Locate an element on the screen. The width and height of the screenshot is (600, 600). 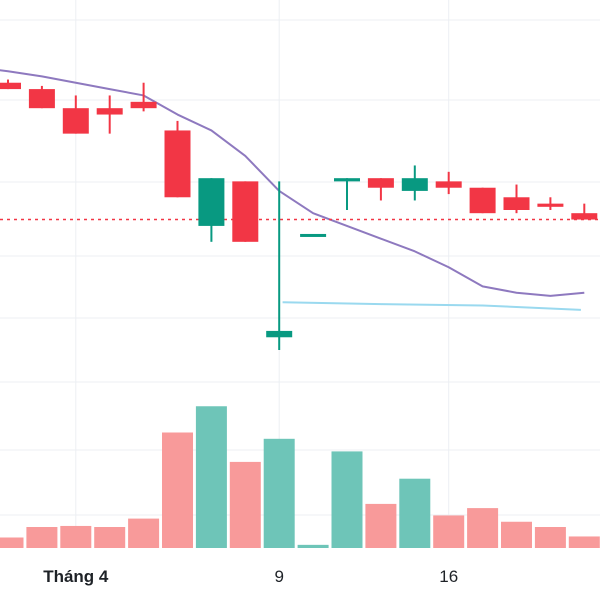
x-tick-label: Tháng 4 is located at coordinates (76, 576).